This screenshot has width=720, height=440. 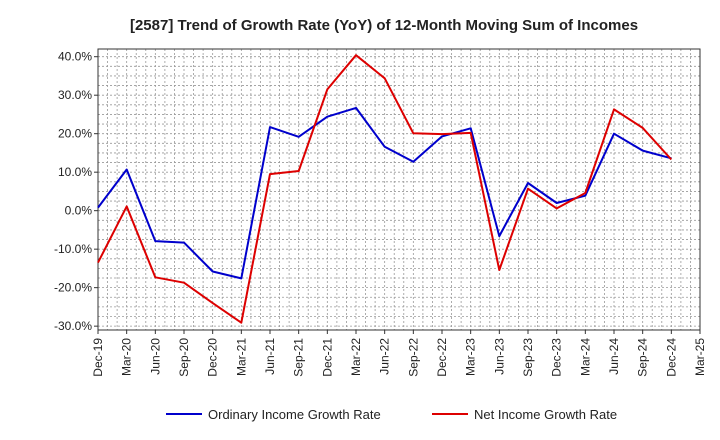 What do you see at coordinates (75, 57) in the screenshot?
I see `y-tick-label: 40.0%` at bounding box center [75, 57].